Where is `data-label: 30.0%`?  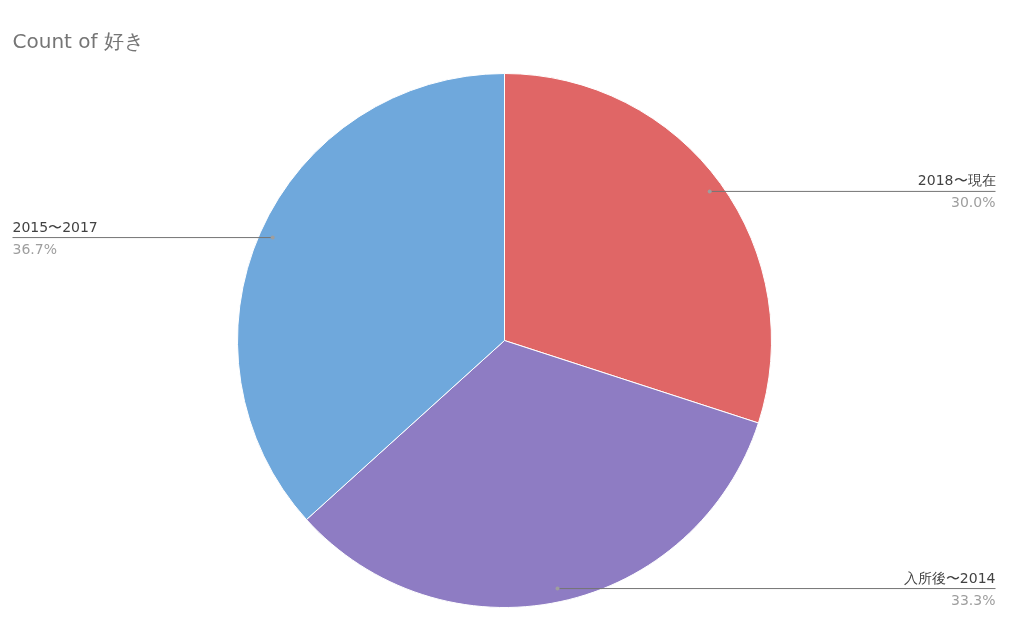
data-label: 30.0% is located at coordinates (973, 202).